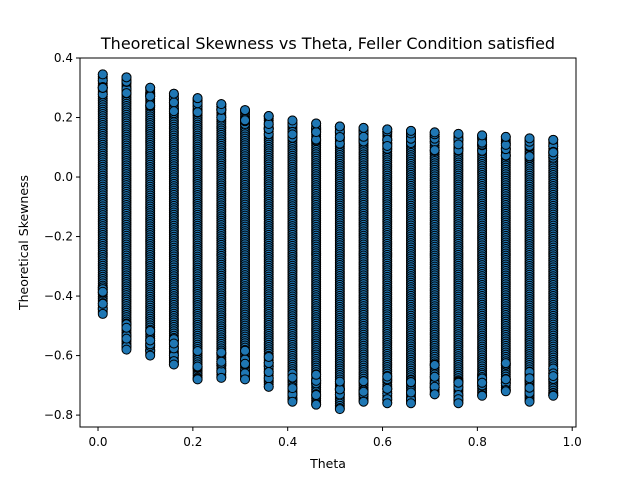 The image size is (640, 480). What do you see at coordinates (58, 237) in the screenshot?
I see `y-tick-label: −0.2` at bounding box center [58, 237].